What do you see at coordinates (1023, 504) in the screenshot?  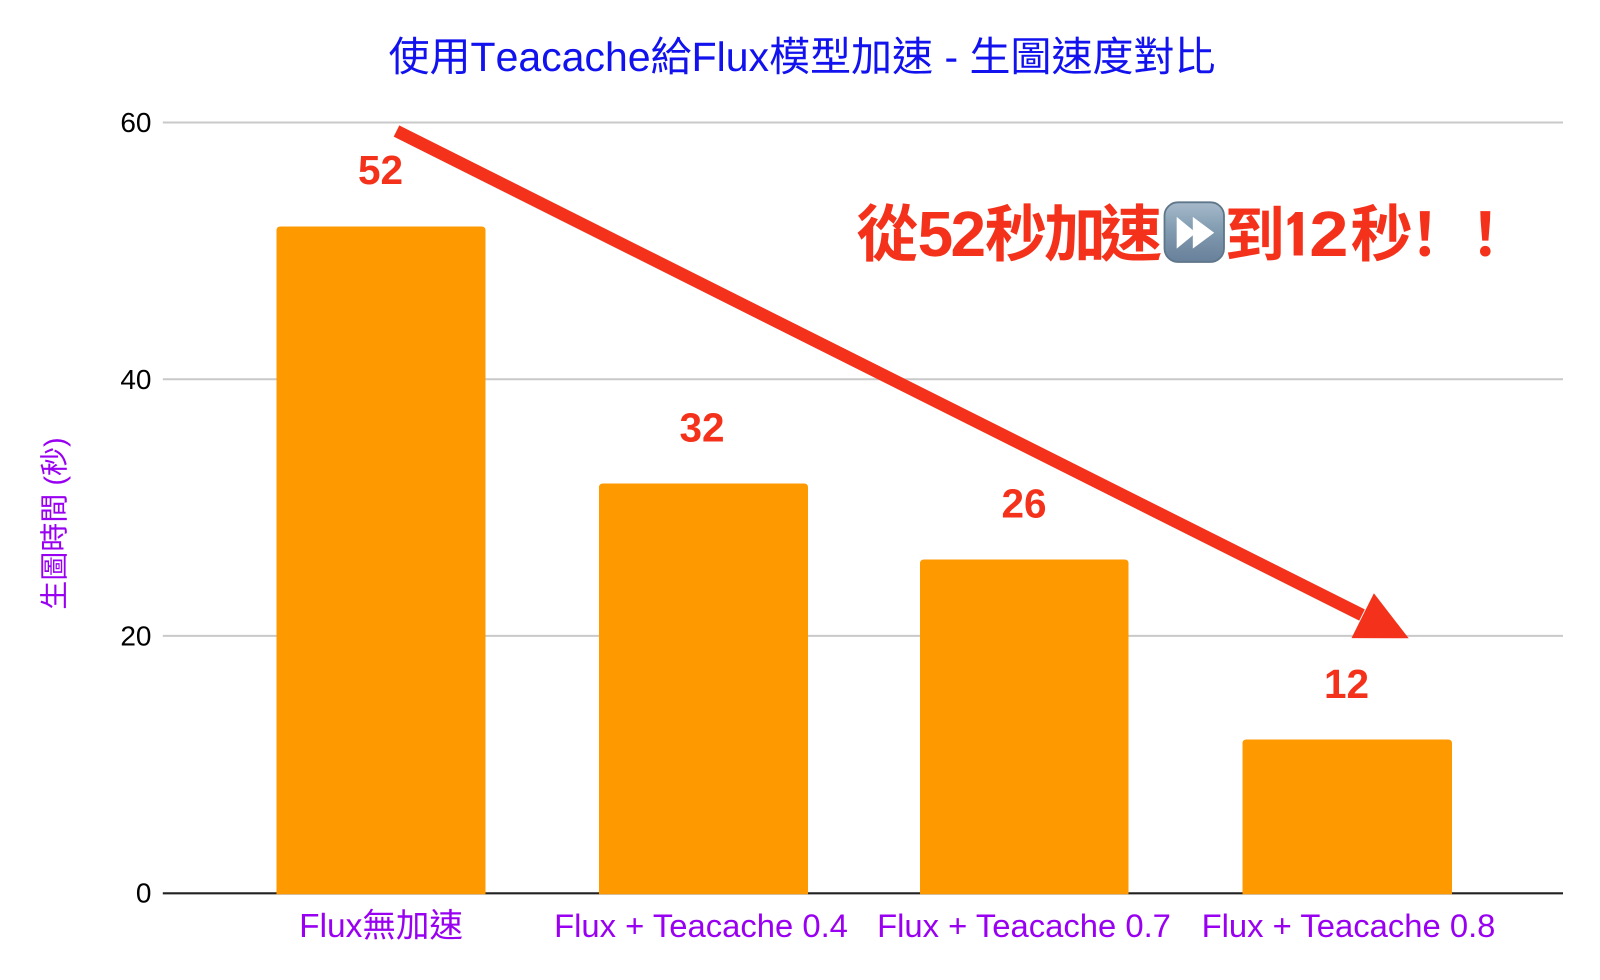 I see `svg-text: 26` at bounding box center [1023, 504].